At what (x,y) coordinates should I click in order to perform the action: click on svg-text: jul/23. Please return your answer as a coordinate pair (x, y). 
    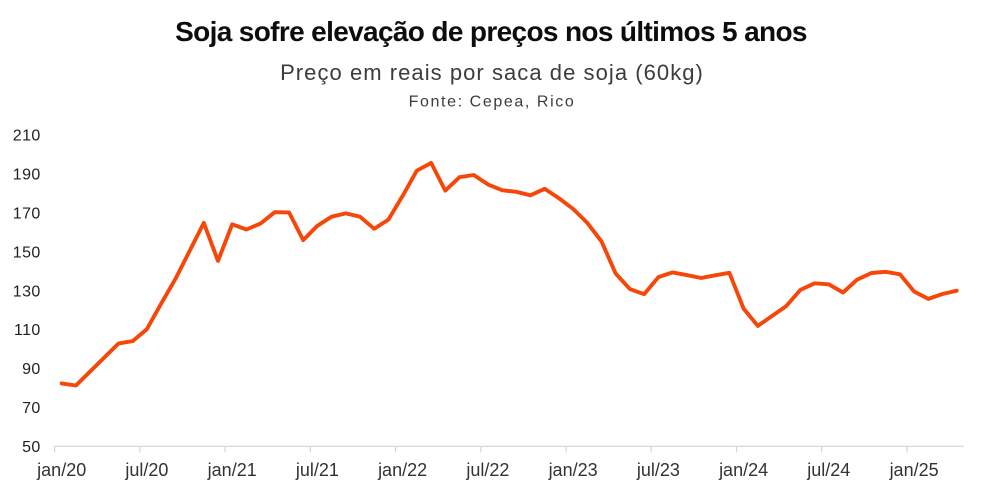
    Looking at the image, I should click on (658, 470).